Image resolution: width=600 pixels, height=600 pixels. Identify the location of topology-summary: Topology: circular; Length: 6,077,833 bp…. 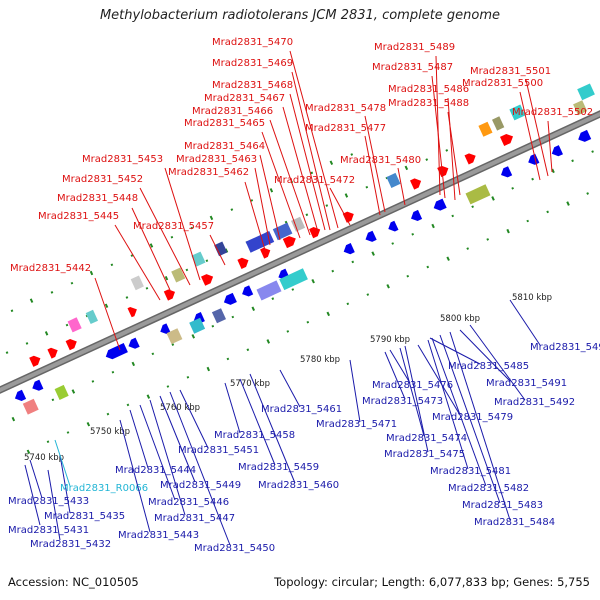
(432, 582).